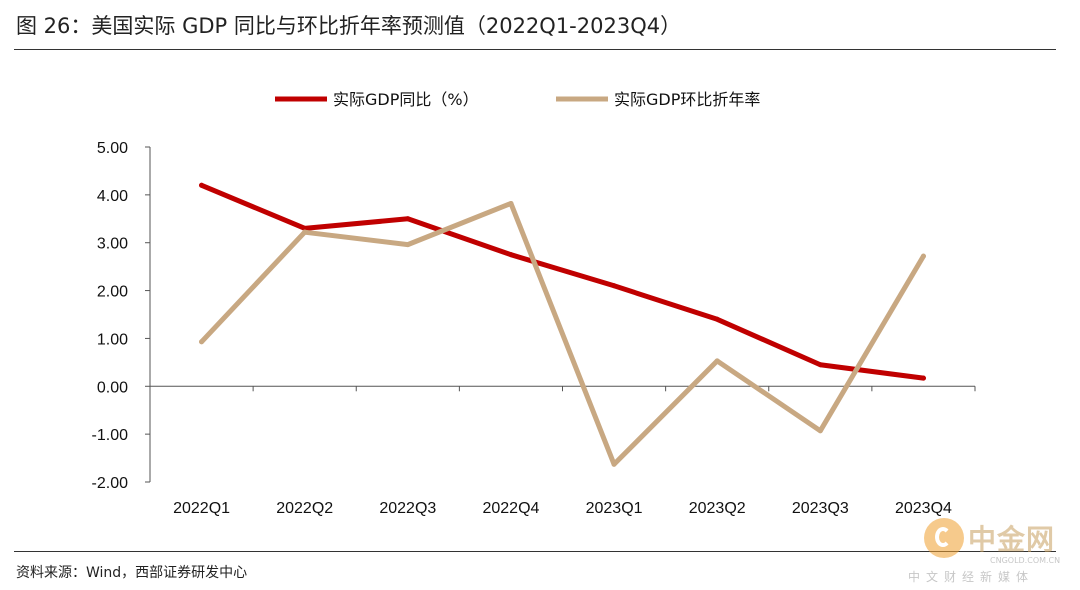 This screenshot has width=1080, height=590. Describe the element at coordinates (535, 49) in the screenshot. I see `title-divider` at that location.